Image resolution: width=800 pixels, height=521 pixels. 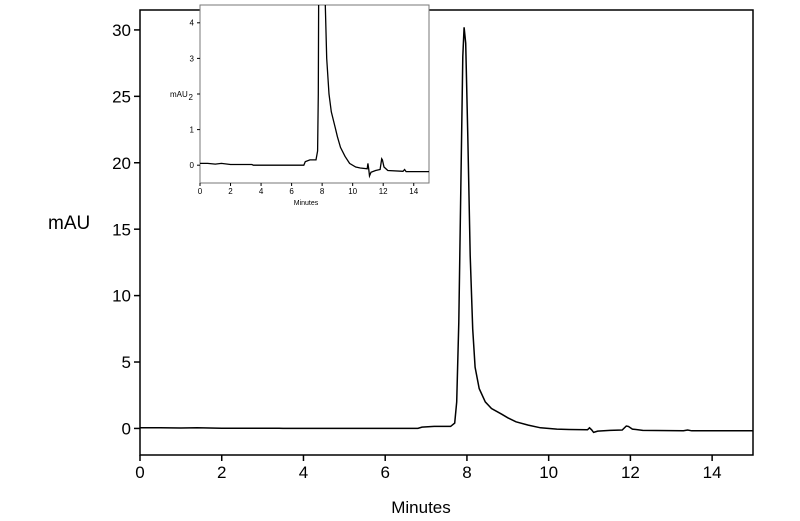 What do you see at coordinates (121, 30) in the screenshot?
I see `main-y-tick-label: 30` at bounding box center [121, 30].